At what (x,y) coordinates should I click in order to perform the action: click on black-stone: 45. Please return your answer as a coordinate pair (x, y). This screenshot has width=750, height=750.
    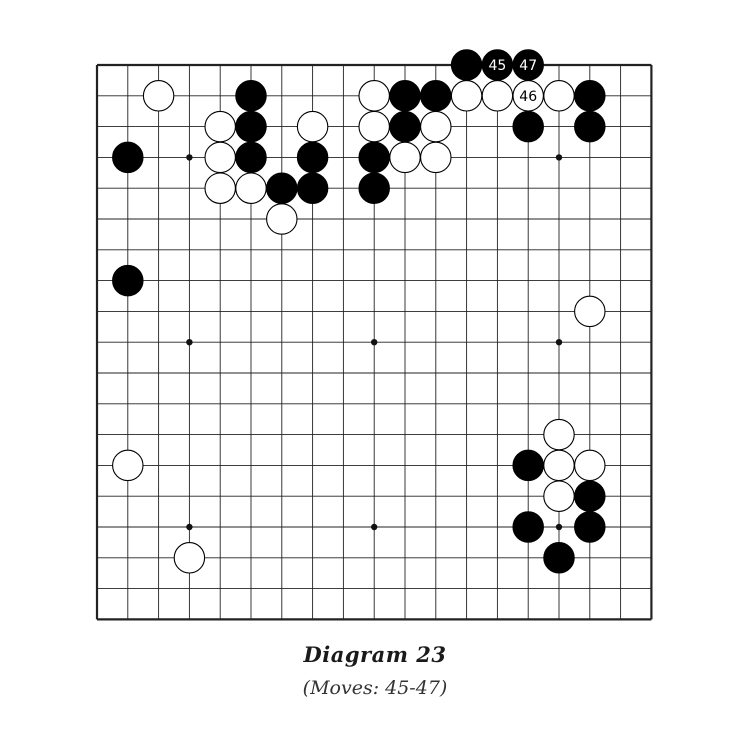
    Looking at the image, I should click on (497, 65).